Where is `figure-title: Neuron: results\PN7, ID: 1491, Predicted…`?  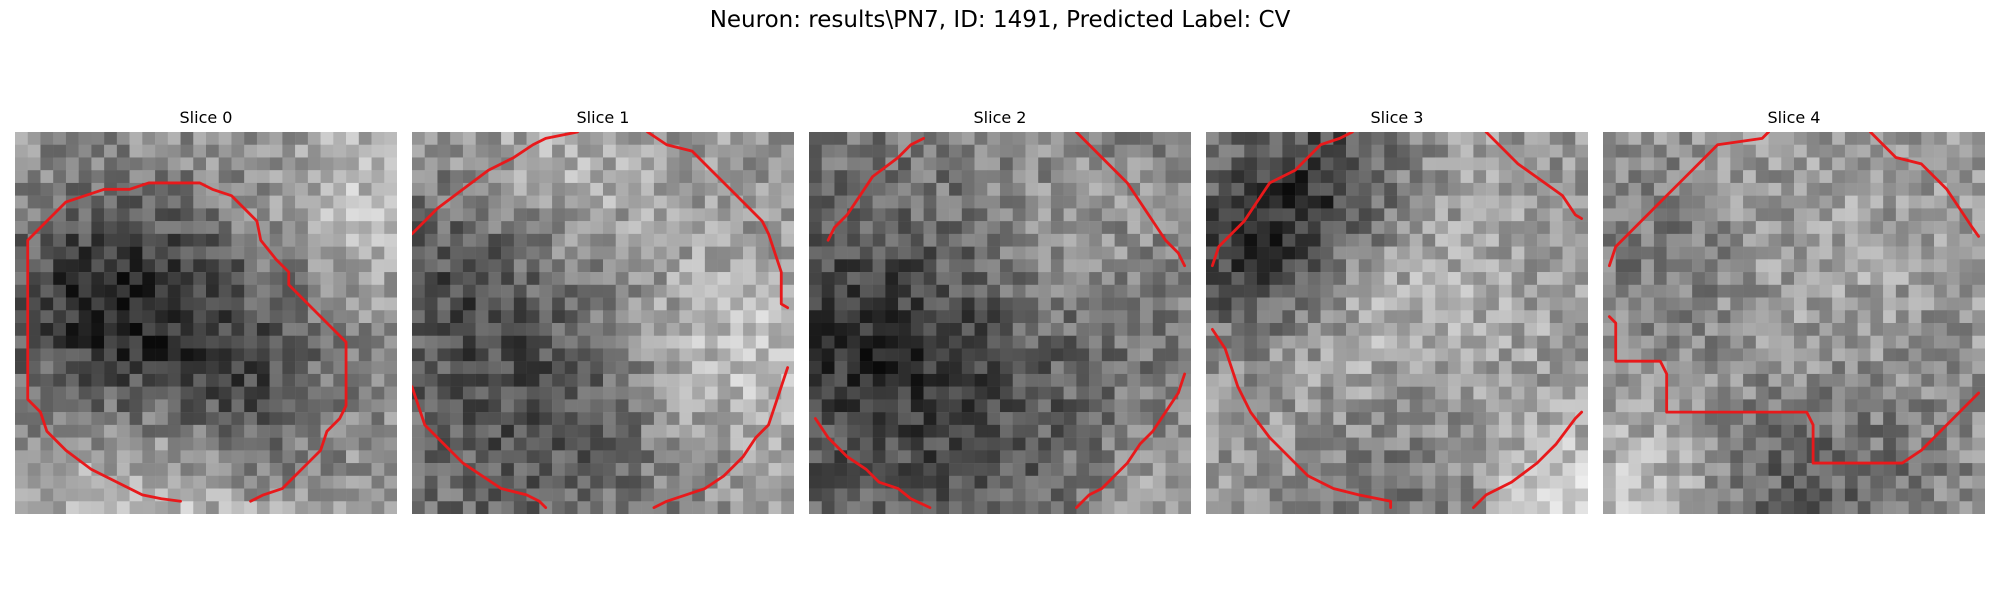
figure-title: Neuron: results\PN7, ID: 1491, Predicted… is located at coordinates (1000, 20).